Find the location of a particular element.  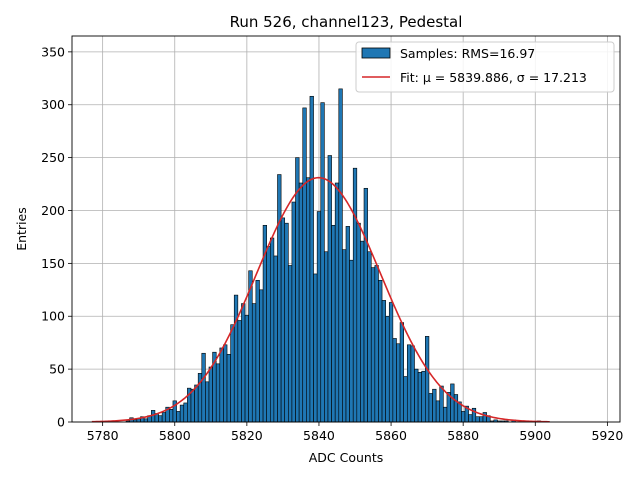

x-tick-label: 5840 is located at coordinates (319, 435).